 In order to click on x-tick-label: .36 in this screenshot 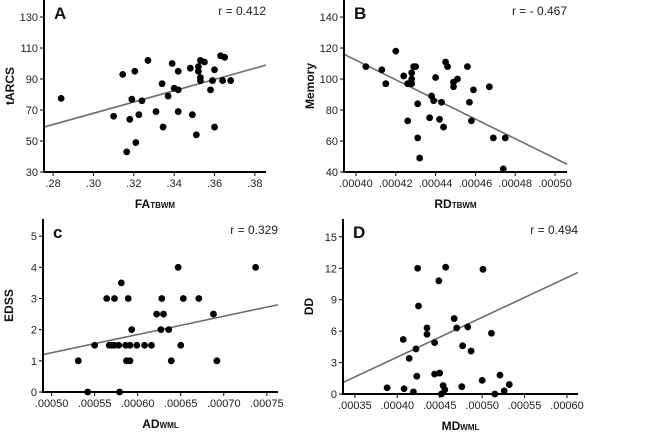, I will do `click(214, 184)`.